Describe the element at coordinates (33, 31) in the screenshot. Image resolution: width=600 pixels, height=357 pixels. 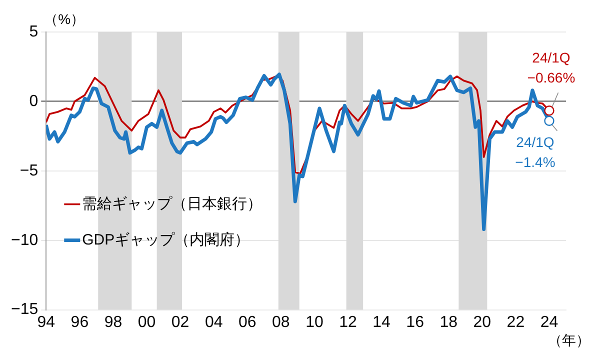
I see `y-tick-label: 5` at that location.